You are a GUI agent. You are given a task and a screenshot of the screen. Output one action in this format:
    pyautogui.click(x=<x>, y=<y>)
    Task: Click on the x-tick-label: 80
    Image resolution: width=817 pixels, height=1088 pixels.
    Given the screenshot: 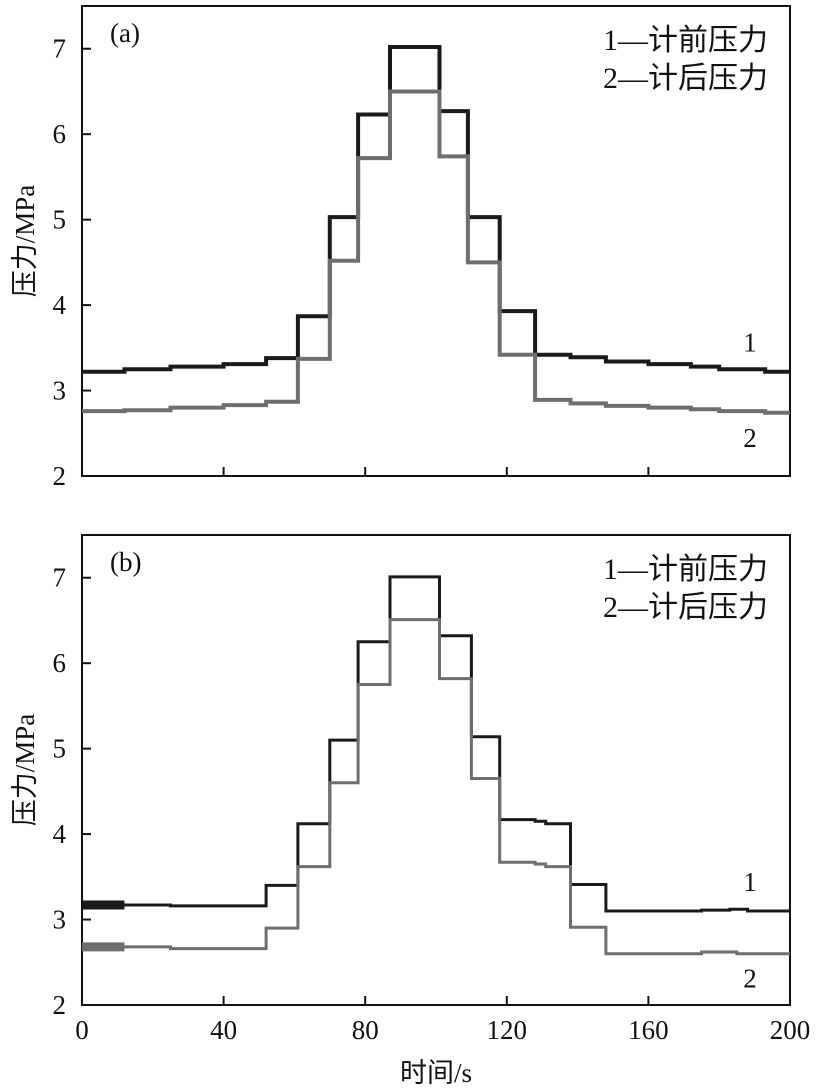 What is the action you would take?
    pyautogui.click(x=365, y=1030)
    